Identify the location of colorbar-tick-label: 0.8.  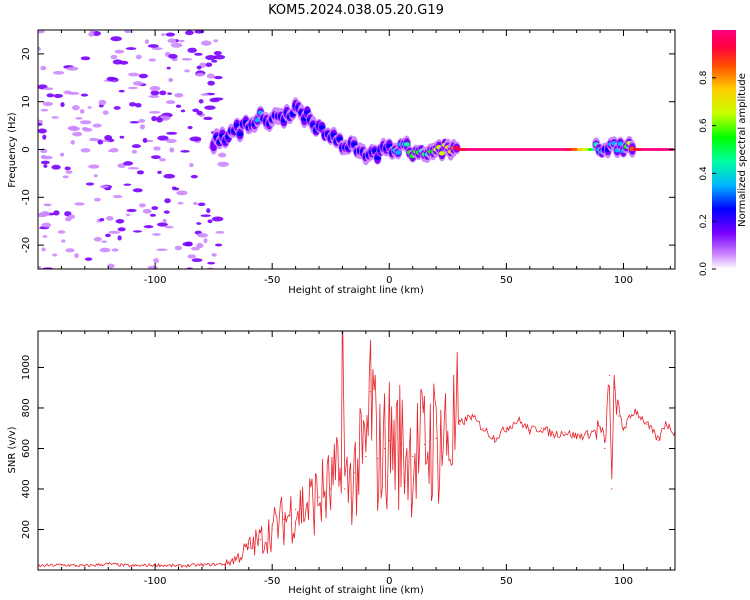
(704, 77).